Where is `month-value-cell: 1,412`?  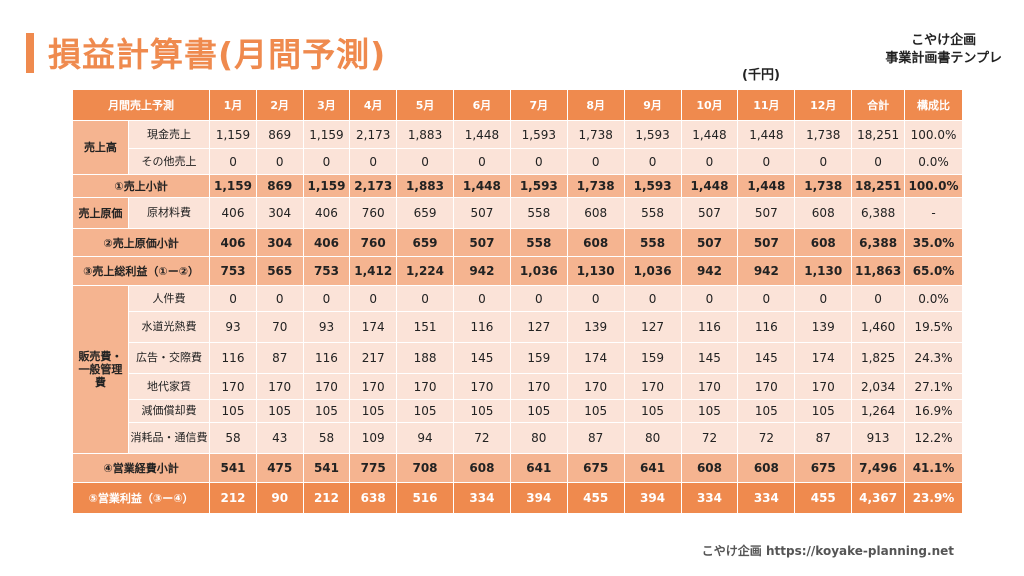
month-value-cell: 1,412 is located at coordinates (373, 271).